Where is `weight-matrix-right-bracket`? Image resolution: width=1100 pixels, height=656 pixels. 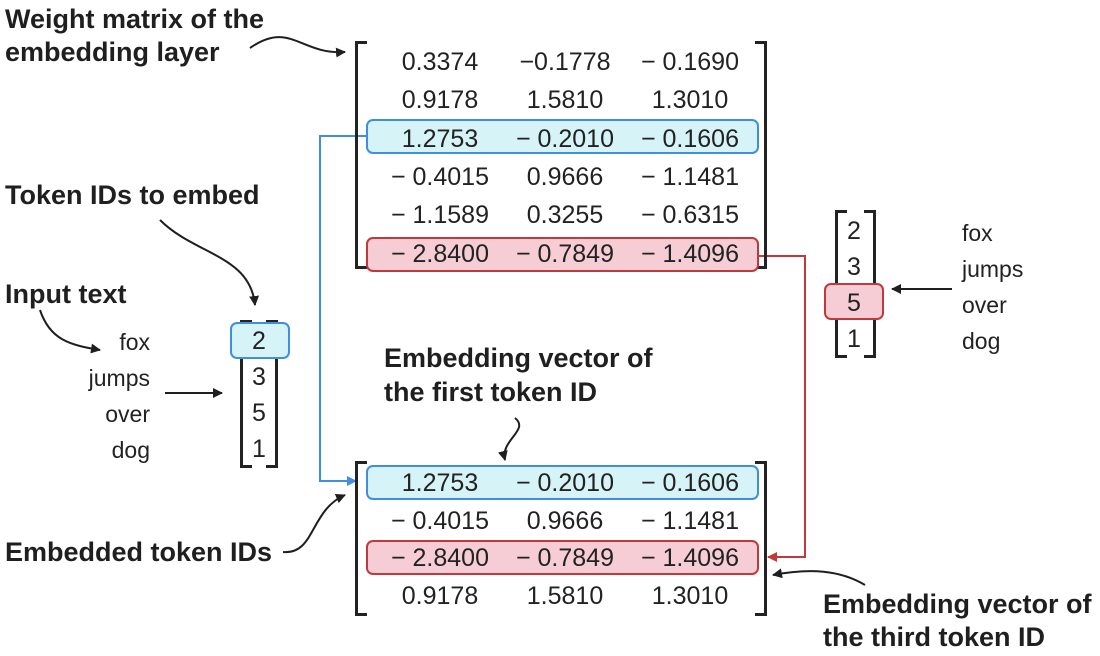 weight-matrix-right-bracket is located at coordinates (761, 155).